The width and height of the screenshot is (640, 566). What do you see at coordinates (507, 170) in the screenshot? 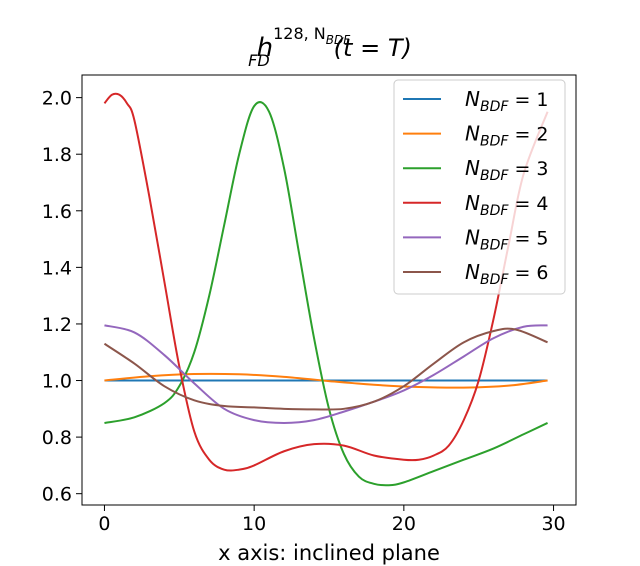
I see `legend-label-3: NBDF = 3` at bounding box center [507, 170].